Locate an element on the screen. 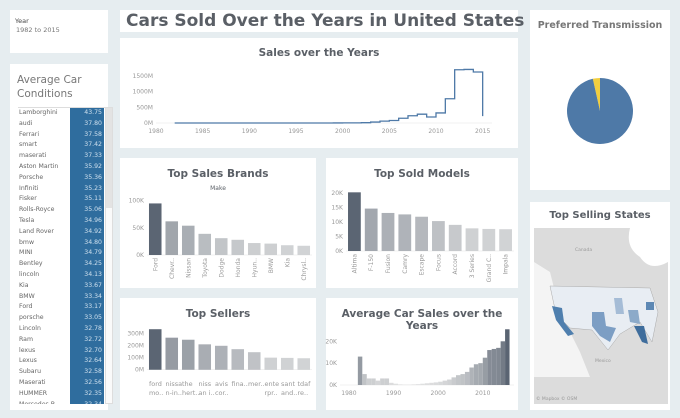  map-credit: © Mapbox © OSM is located at coordinates (556, 398).